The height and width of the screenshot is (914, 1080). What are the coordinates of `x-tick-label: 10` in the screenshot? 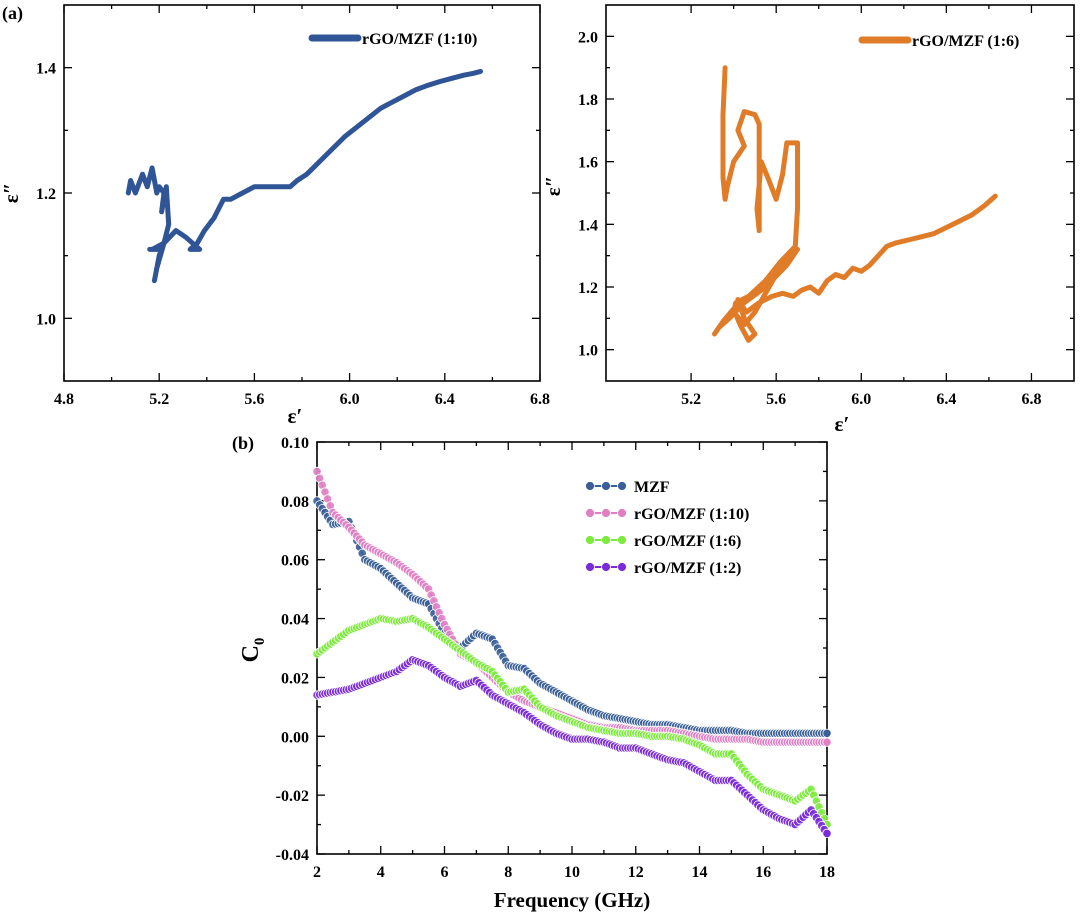 It's located at (572, 872).